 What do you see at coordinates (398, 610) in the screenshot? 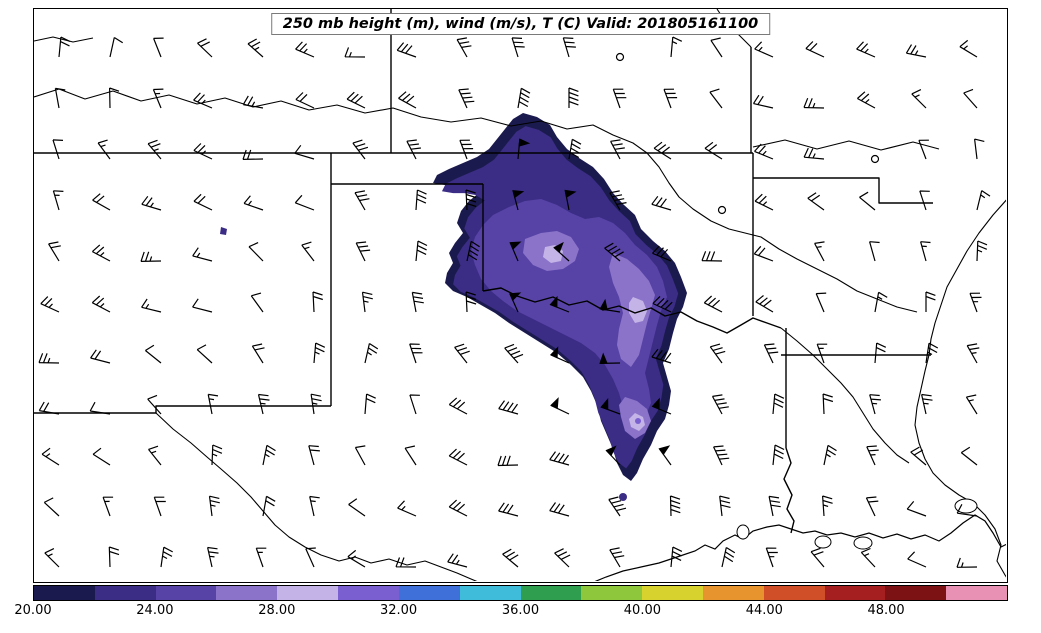
I see `colorbar-tick-label: 32.00` at bounding box center [398, 610].